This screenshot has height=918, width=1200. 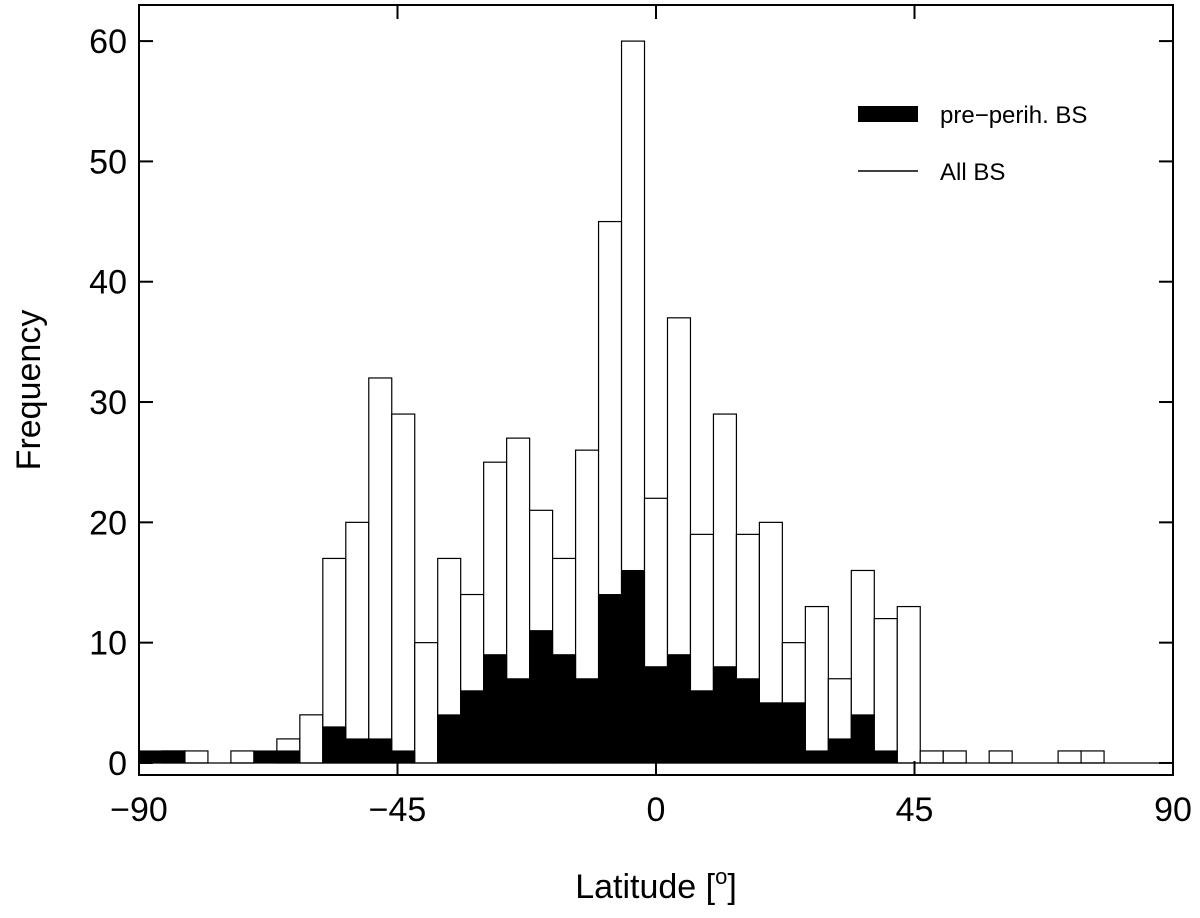 I want to click on x-axis-label-degree: o, so click(x=721, y=876).